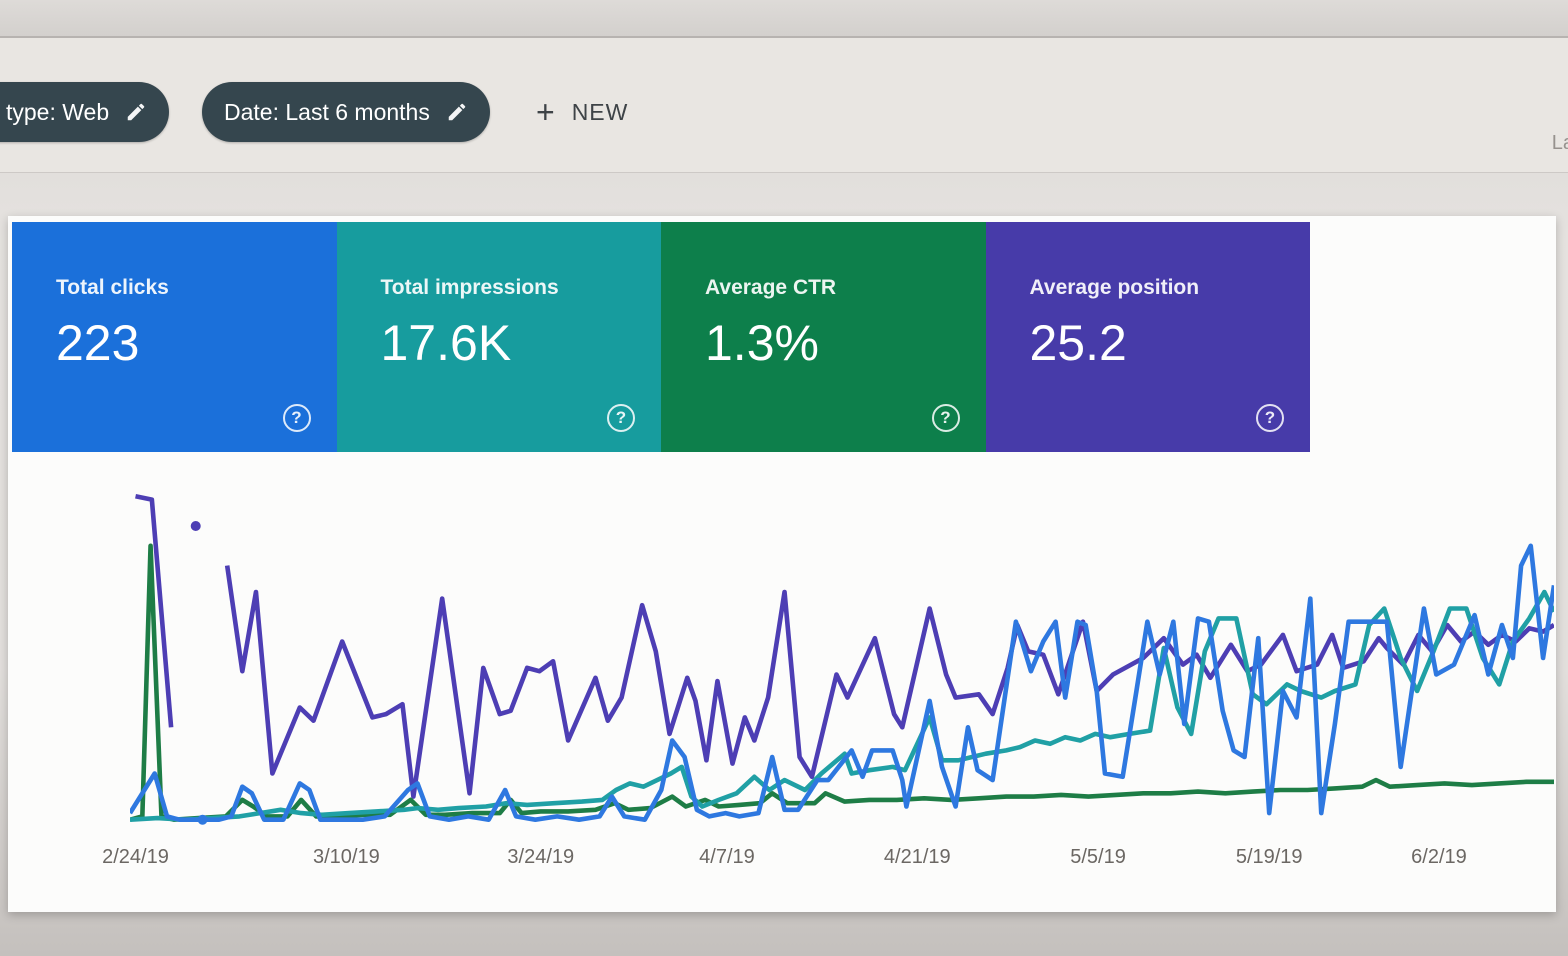 This screenshot has height=956, width=1568. I want to click on metric-card-total-impressions: Total impressions 17.6K ?, so click(498, 337).